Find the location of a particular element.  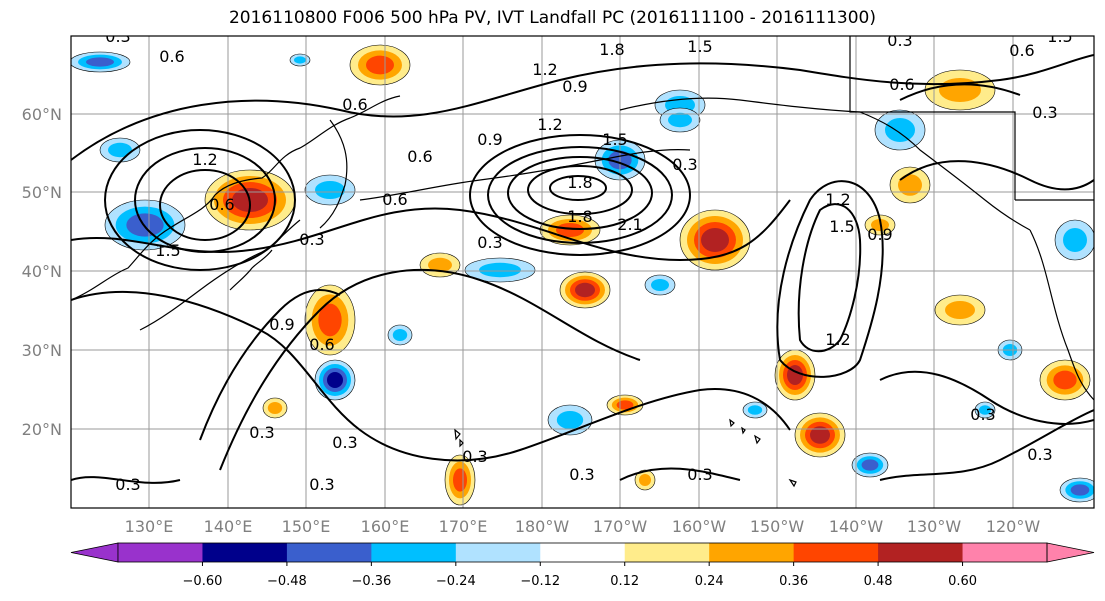

latitude-label: 40°N is located at coordinates (42, 271).